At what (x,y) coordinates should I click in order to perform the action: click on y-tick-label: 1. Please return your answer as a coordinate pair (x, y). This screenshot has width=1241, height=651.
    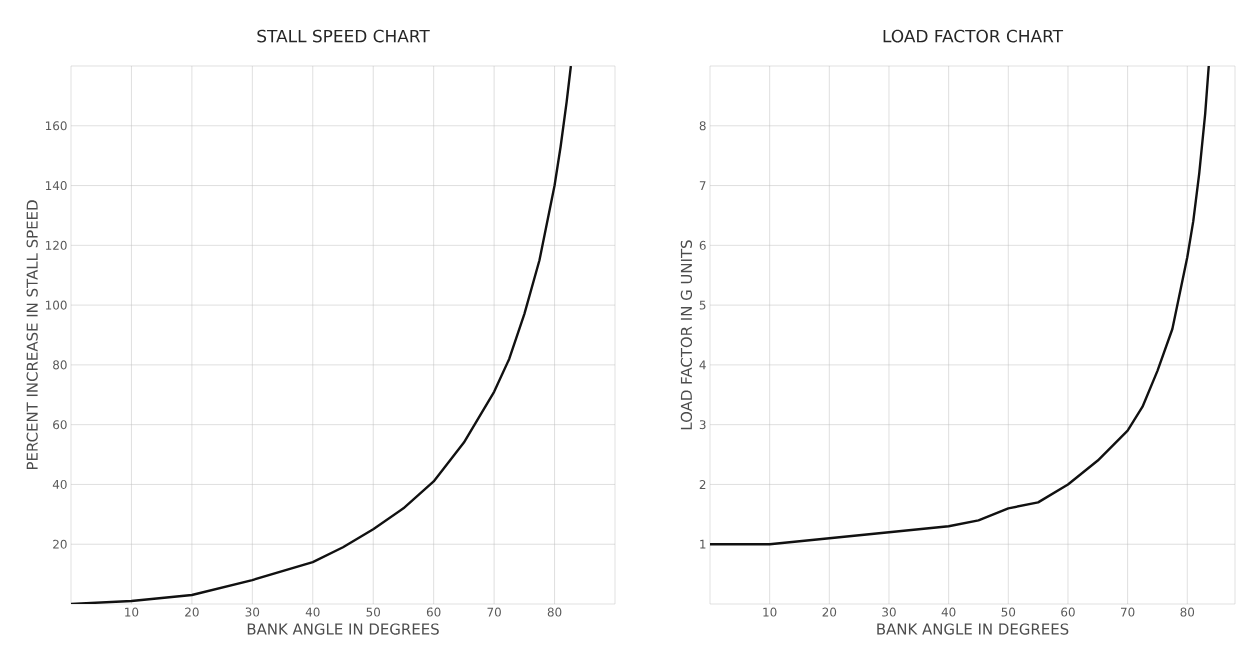
    Looking at the image, I should click on (703, 544).